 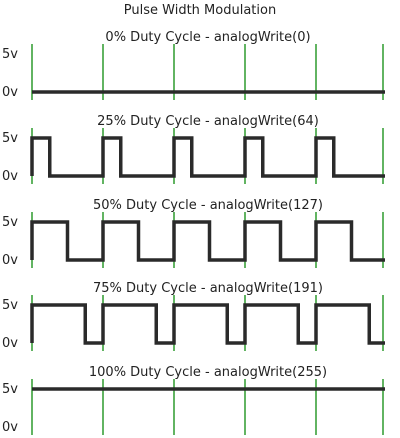 What do you see at coordinates (208, 288) in the screenshot?
I see `panel-title: 75% Duty Cycle - analogWrite(191)` at bounding box center [208, 288].